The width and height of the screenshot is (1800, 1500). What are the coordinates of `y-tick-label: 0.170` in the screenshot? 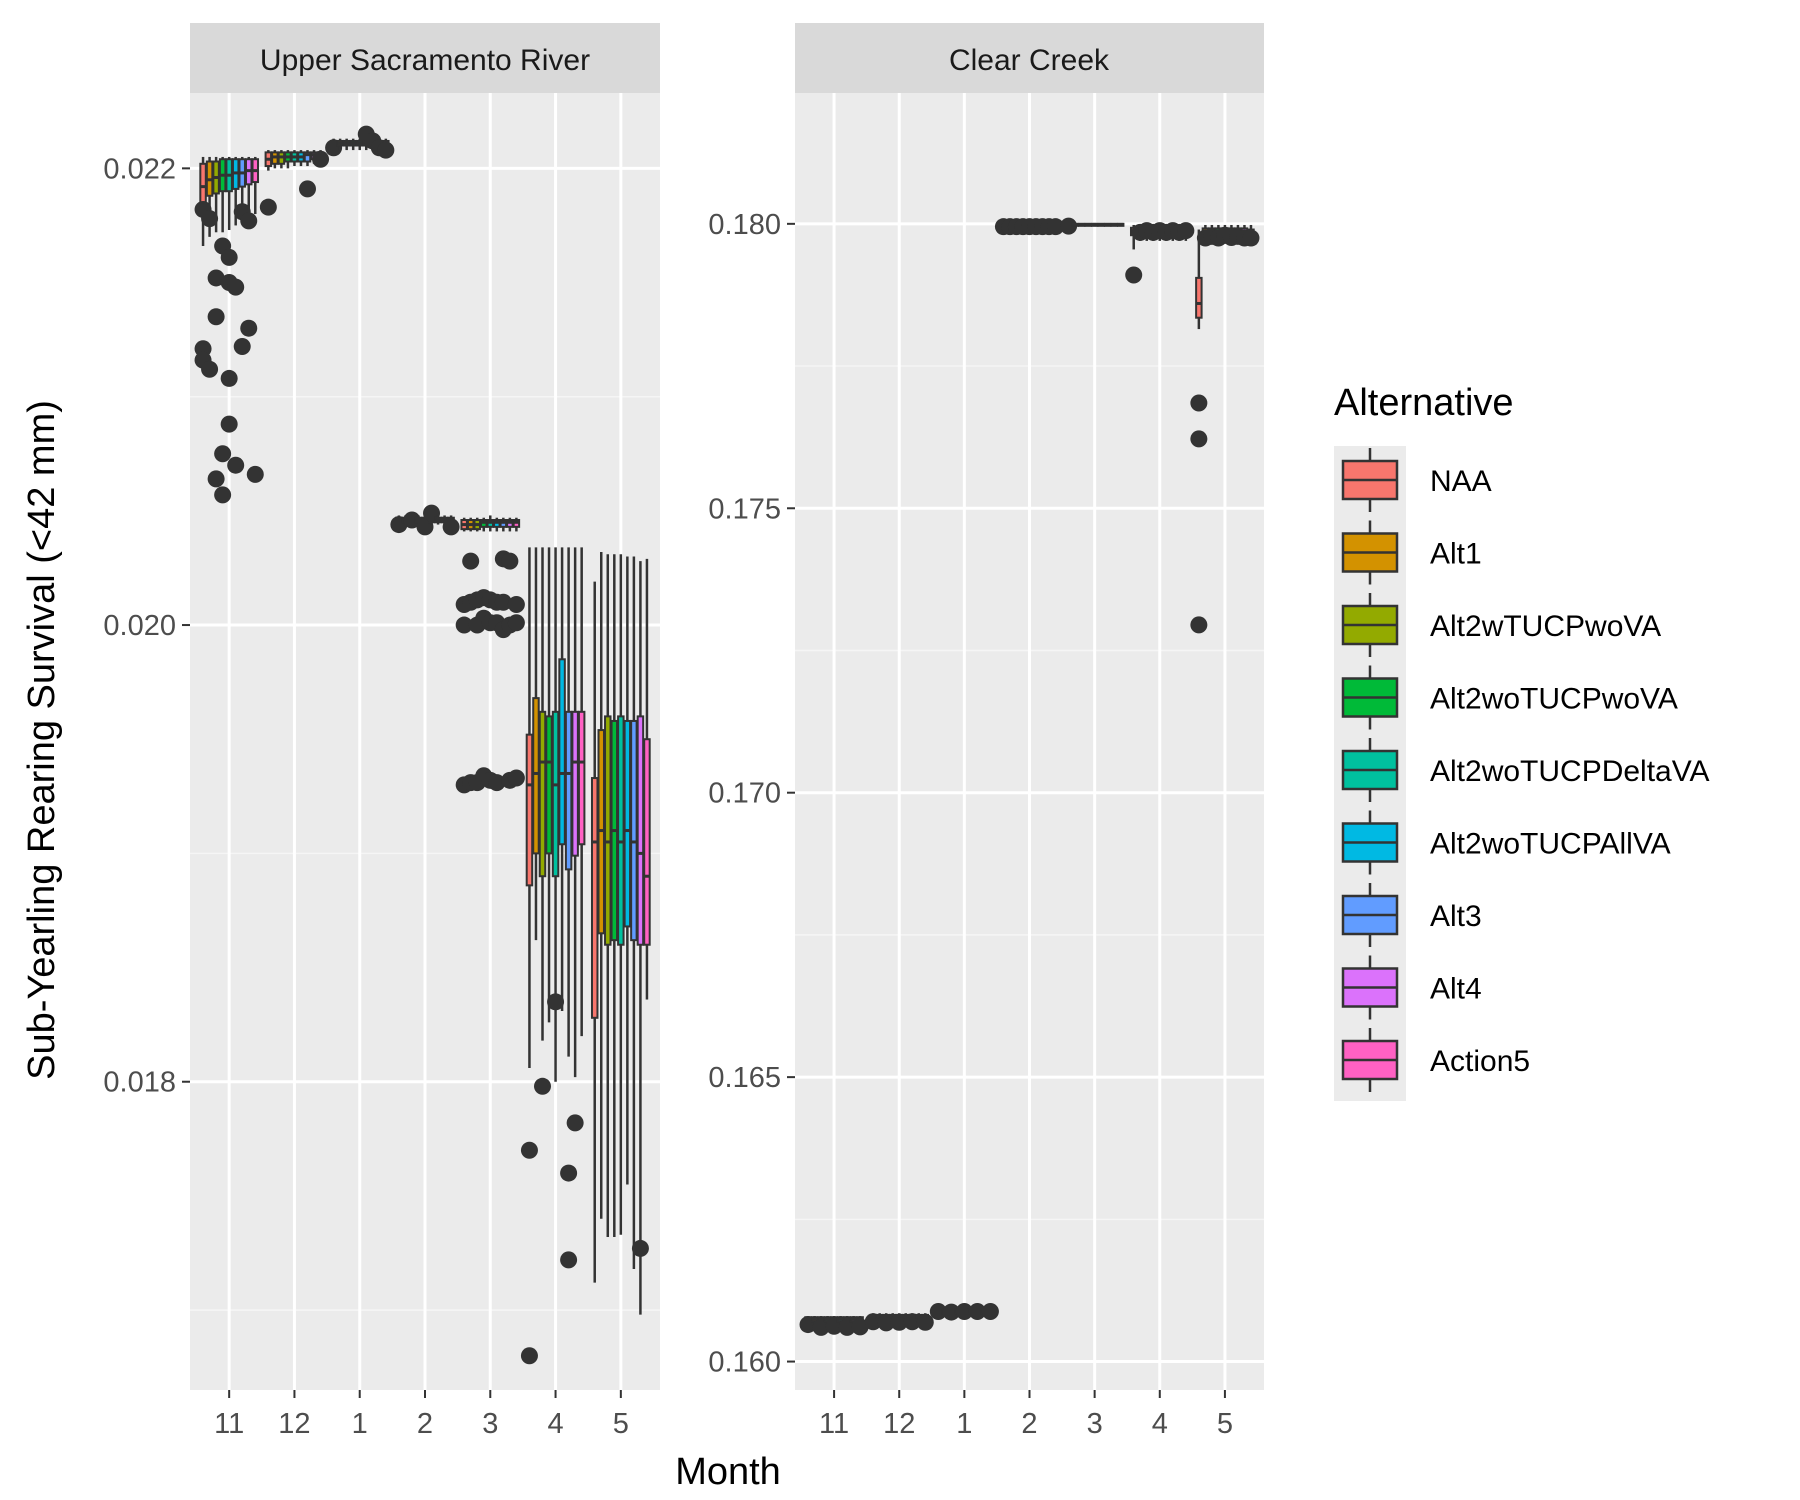 It's located at (744, 794).